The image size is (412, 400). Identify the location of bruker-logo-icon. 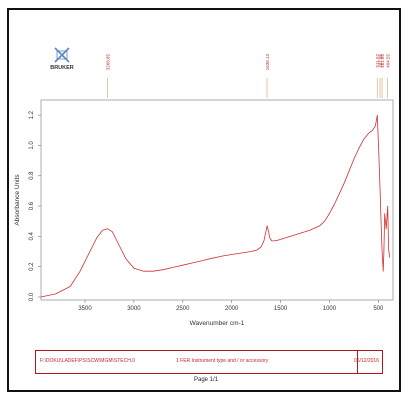
(62, 55).